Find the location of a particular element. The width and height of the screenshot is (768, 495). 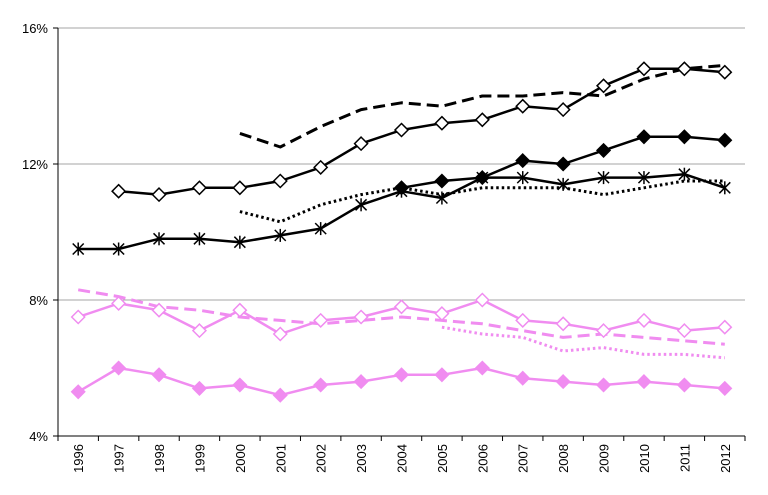

y-tick-label: 12% is located at coordinates (35, 164).